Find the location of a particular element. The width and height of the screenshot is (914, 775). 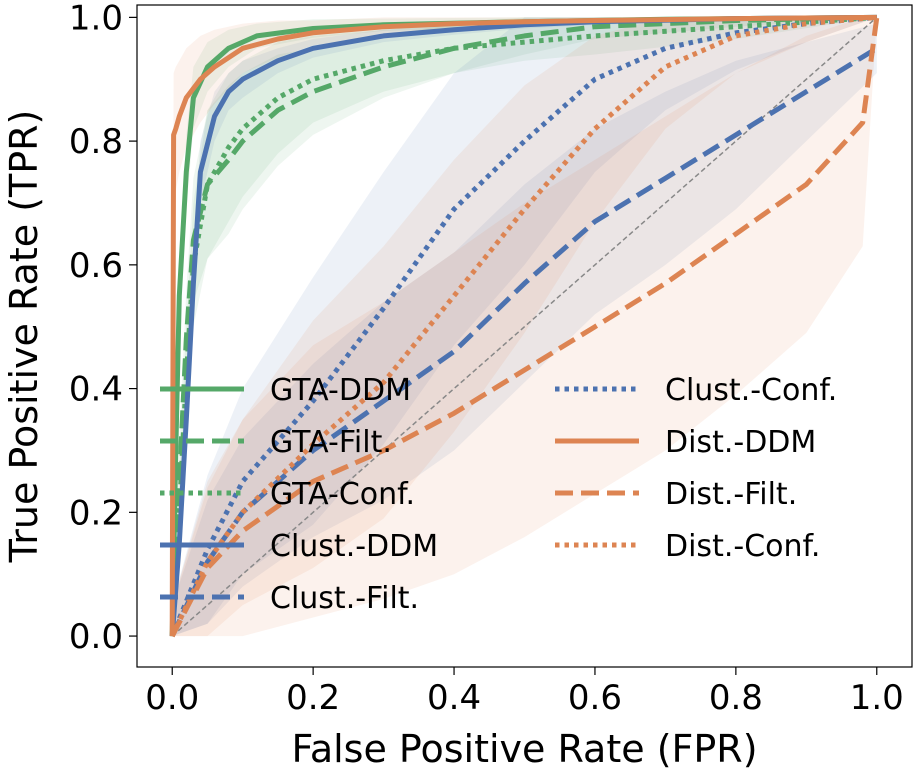

y-tick-label: 0.2 is located at coordinates (96, 513).